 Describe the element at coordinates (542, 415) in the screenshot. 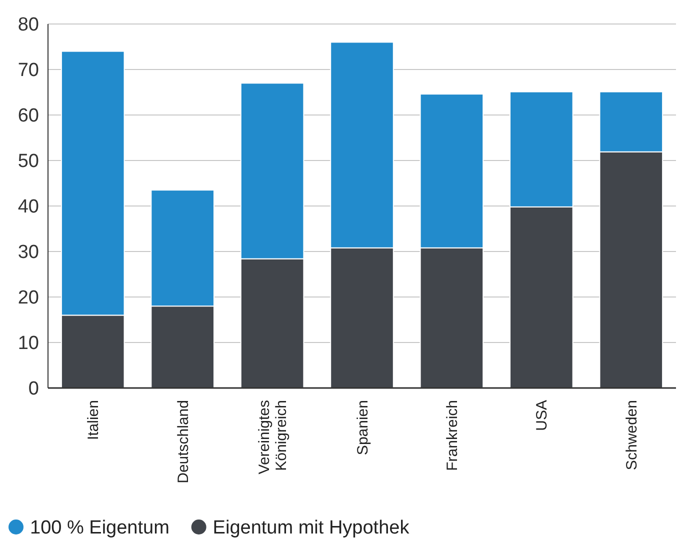

I see `x-tick-label: USA` at that location.